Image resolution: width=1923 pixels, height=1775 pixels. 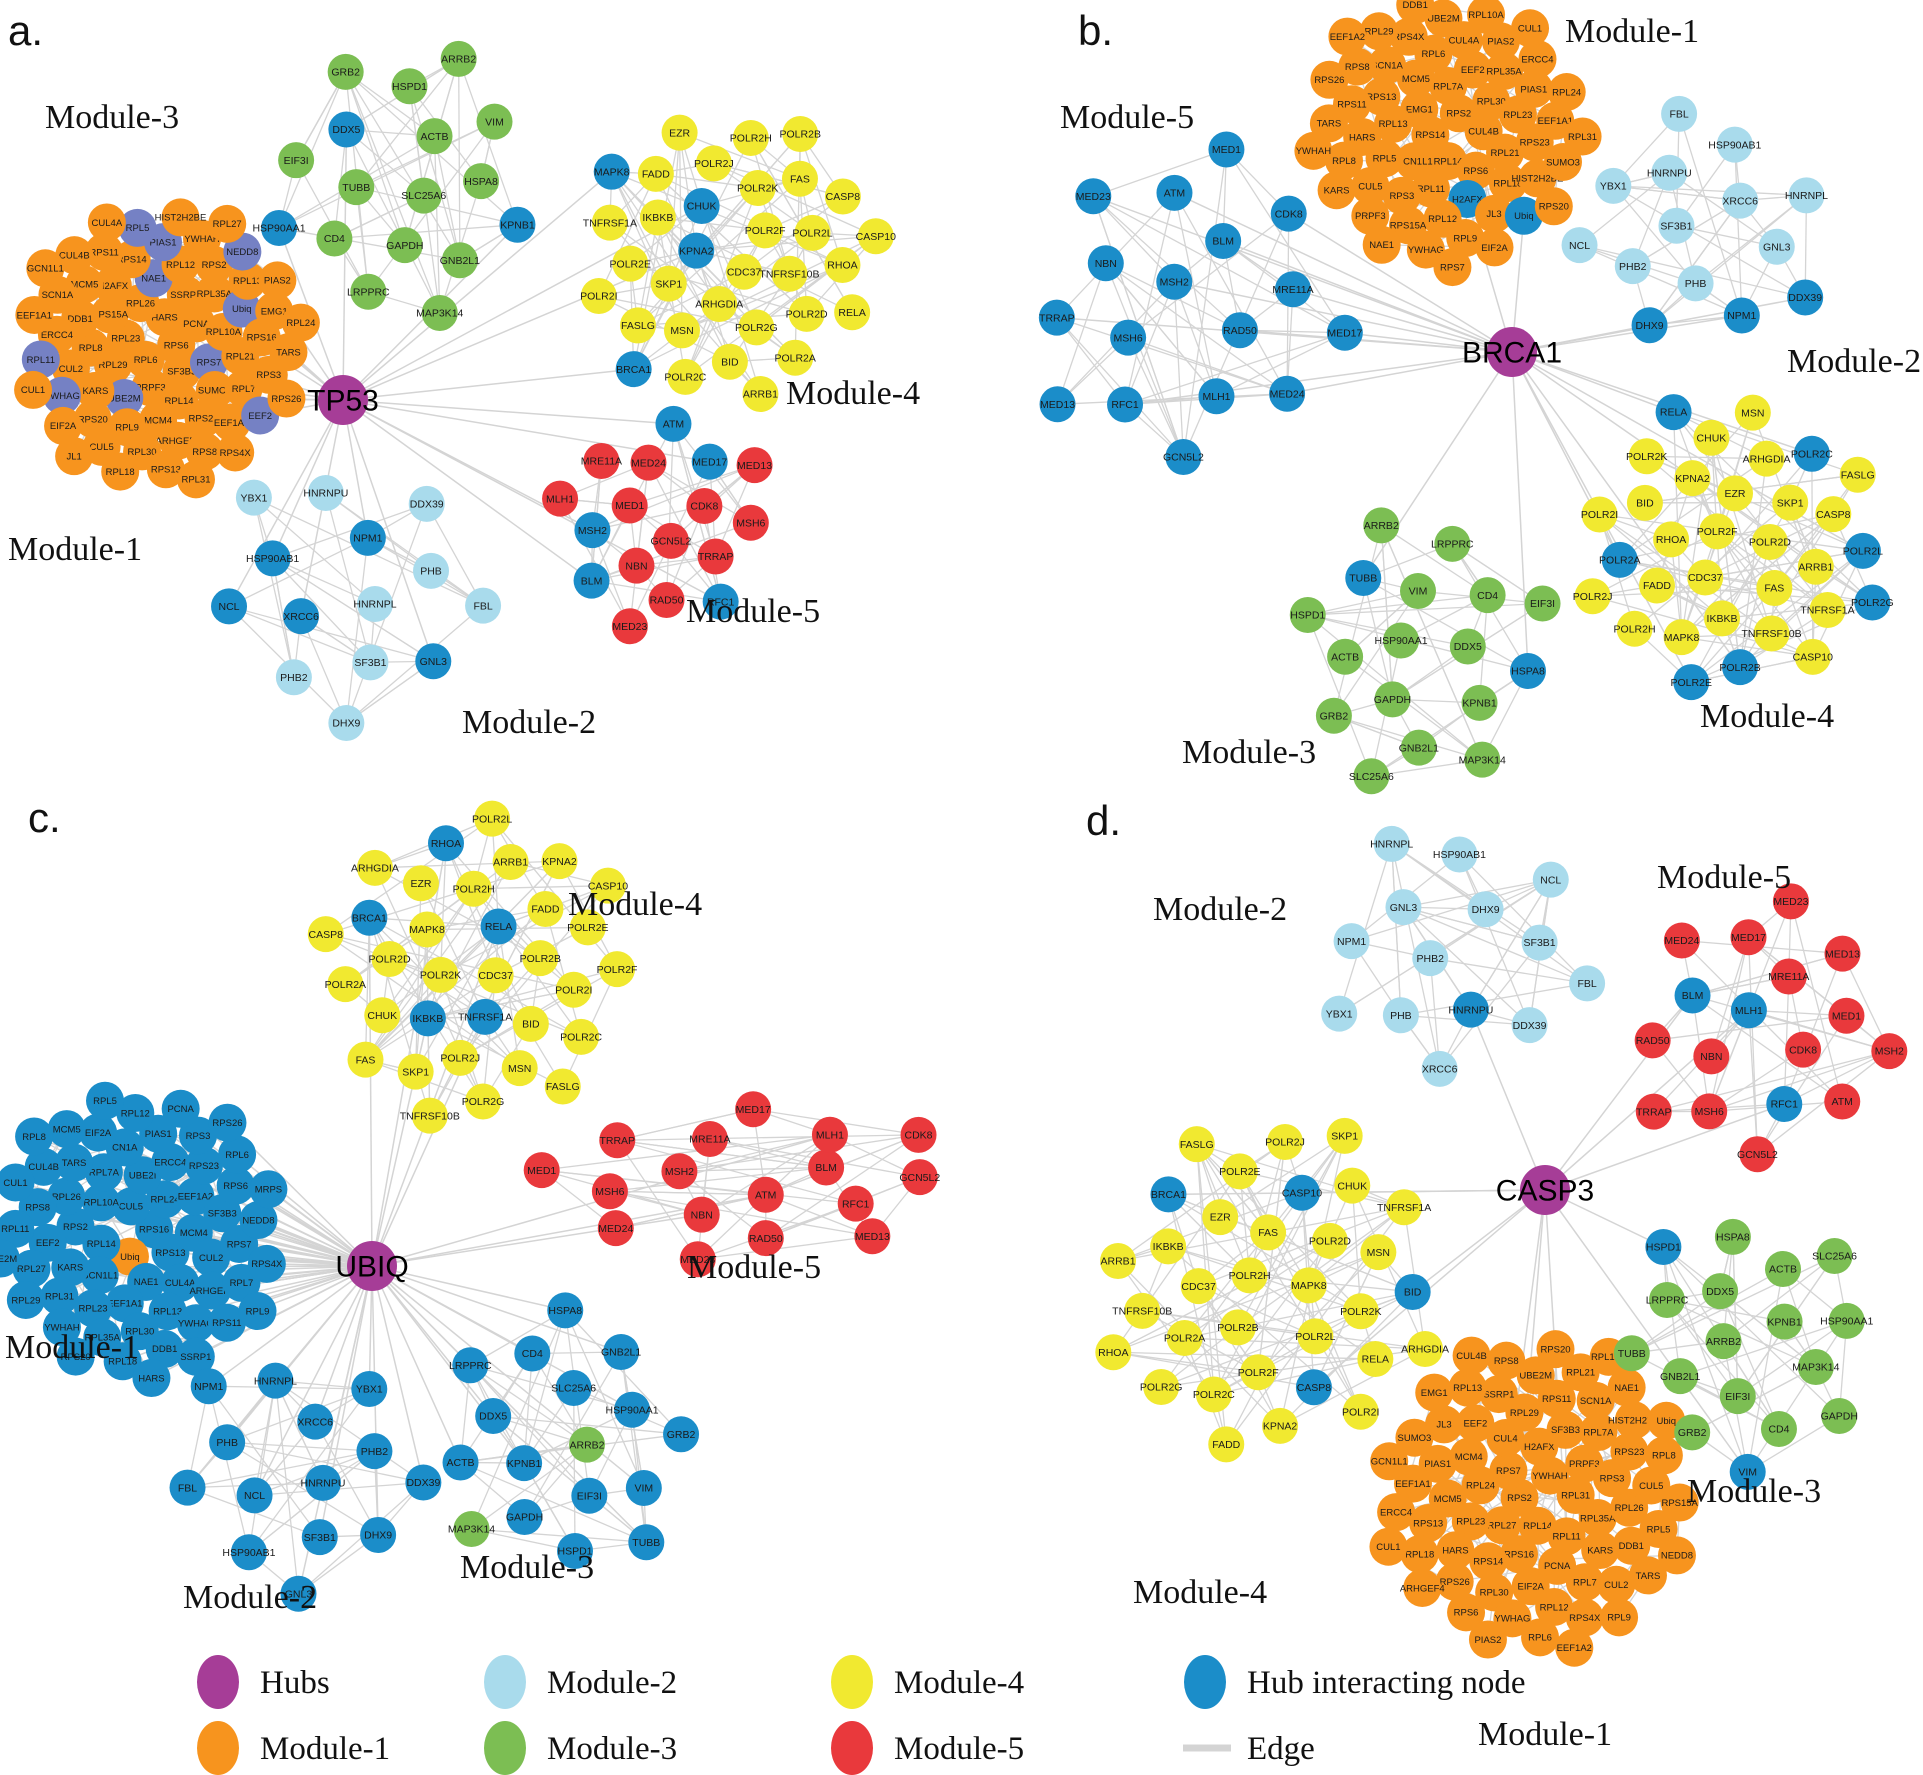 What do you see at coordinates (31, 1268) in the screenshot?
I see `node-RPL27: RPL27` at bounding box center [31, 1268].